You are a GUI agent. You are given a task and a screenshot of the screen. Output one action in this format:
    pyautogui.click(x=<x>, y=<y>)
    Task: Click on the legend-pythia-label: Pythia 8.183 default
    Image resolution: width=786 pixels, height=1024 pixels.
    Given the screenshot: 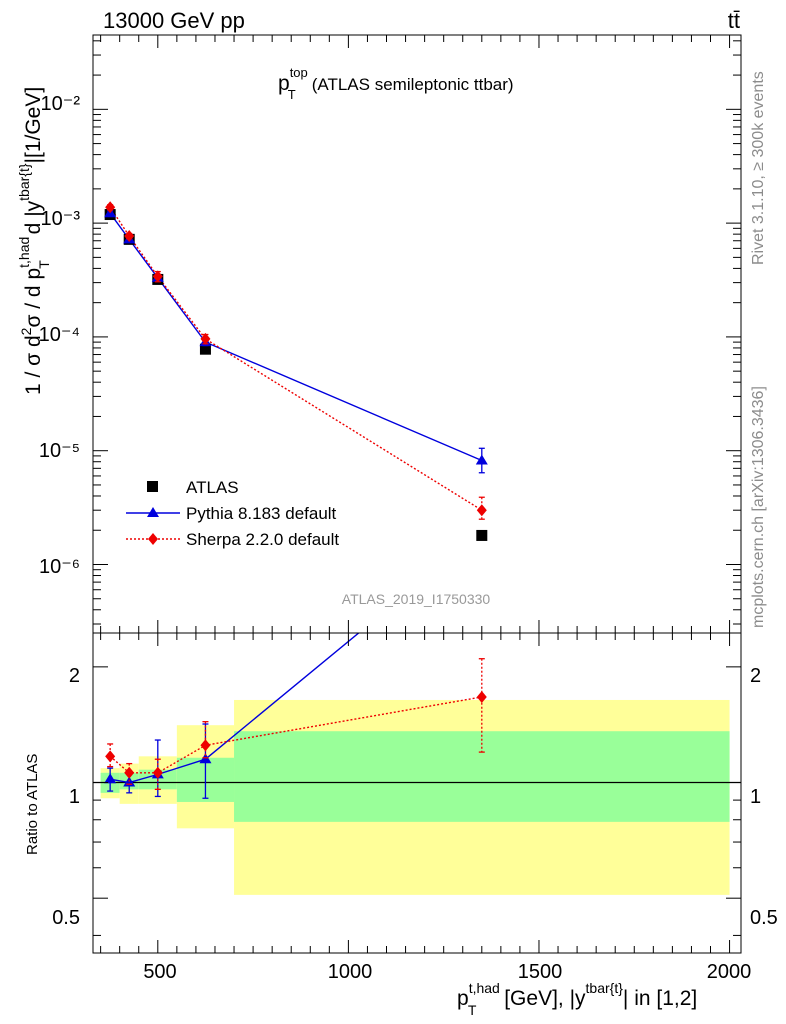 What is the action you would take?
    pyautogui.click(x=261, y=513)
    